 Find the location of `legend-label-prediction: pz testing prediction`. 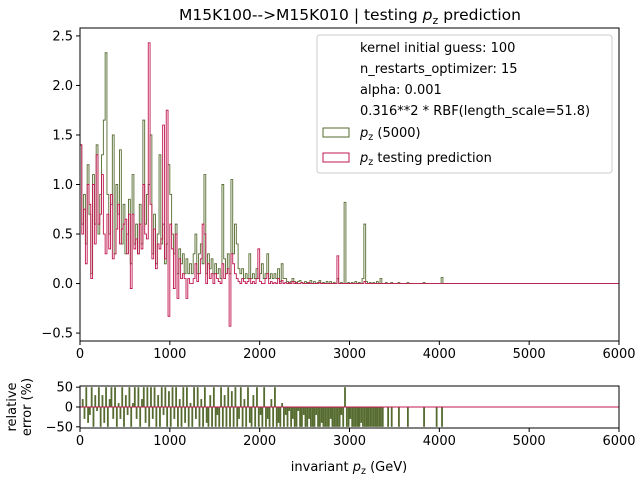

legend-label-prediction: pz testing prediction is located at coordinates (425, 159).